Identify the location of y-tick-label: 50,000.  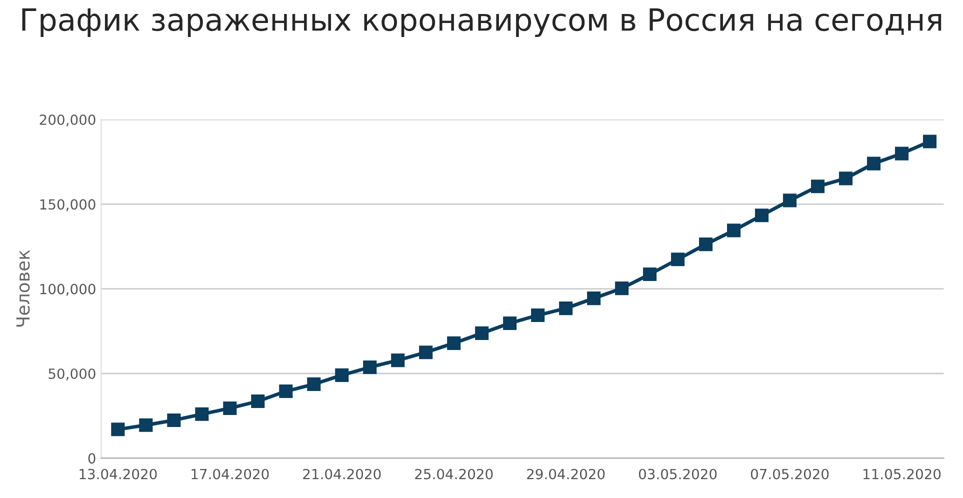
(72, 374).